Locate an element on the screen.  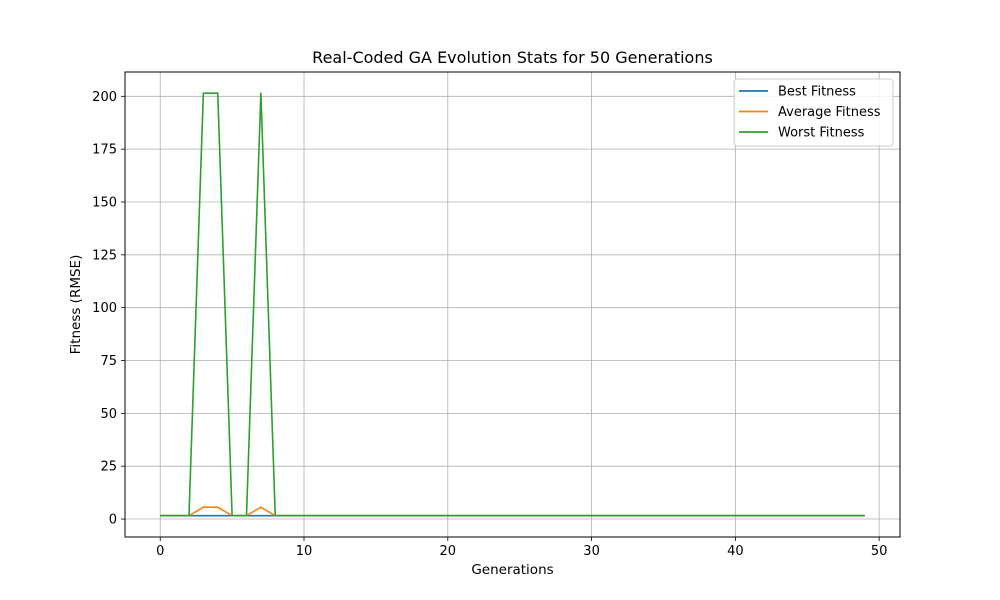
x-tick-label: 50 is located at coordinates (879, 551).